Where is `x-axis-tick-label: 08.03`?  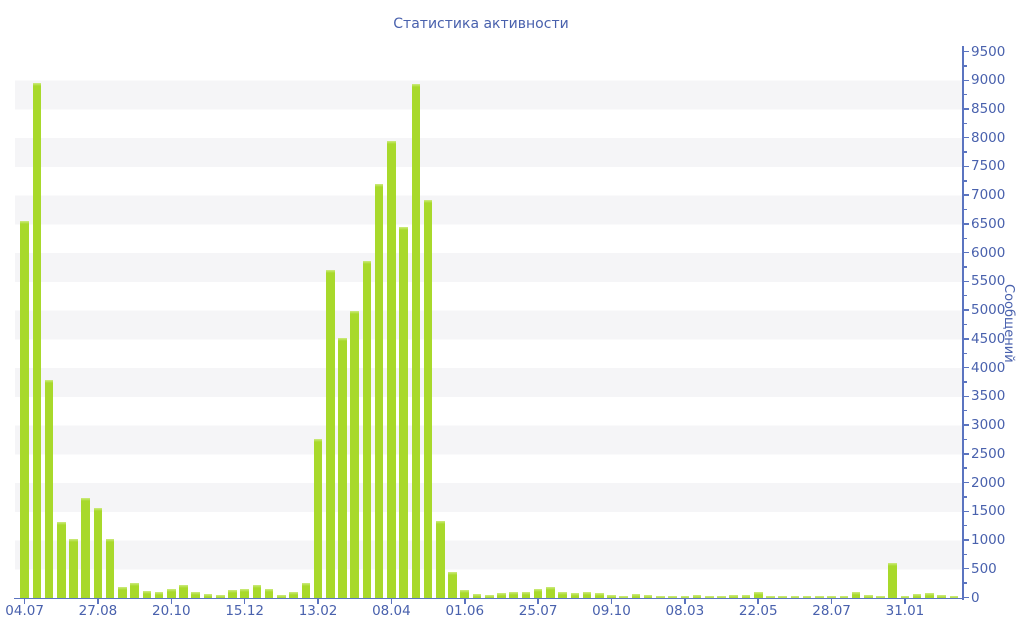 x-axis-tick-label: 08.03 is located at coordinates (685, 610).